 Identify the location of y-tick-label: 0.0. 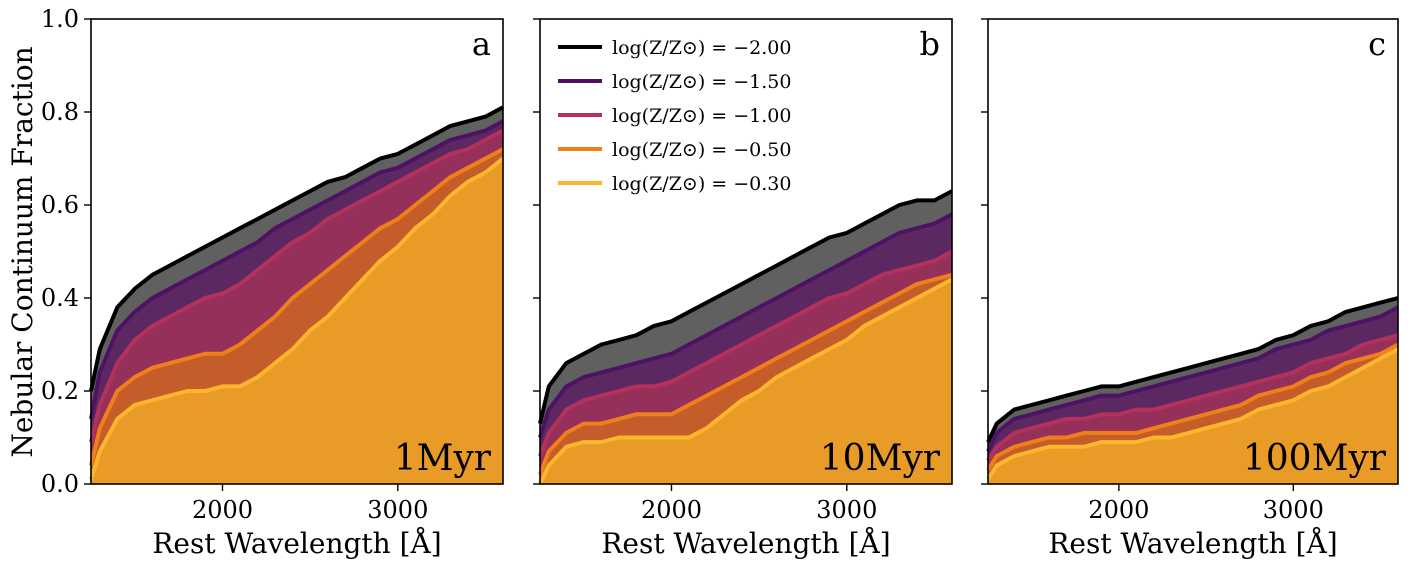
(60, 484).